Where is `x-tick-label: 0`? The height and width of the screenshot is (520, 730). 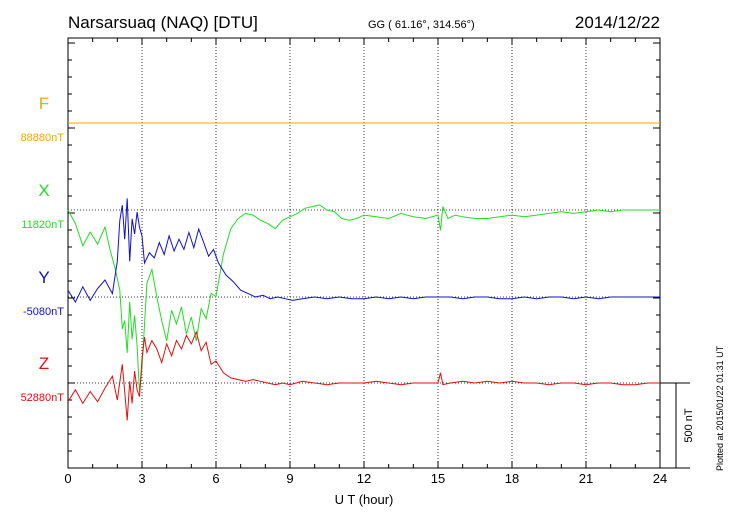 x-tick-label: 0 is located at coordinates (67, 478).